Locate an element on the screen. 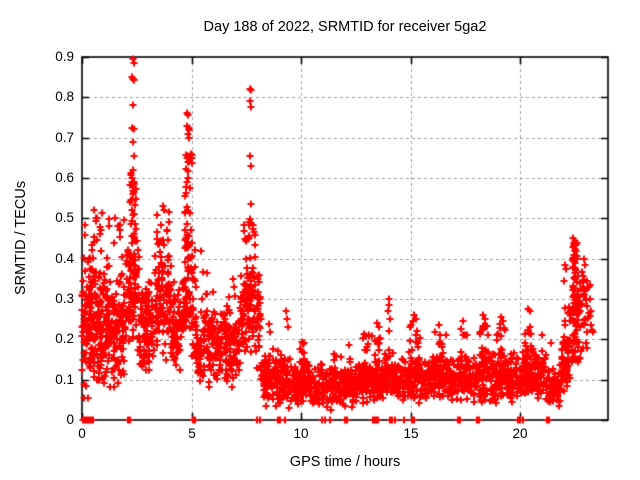  y-tick-label: 0.3 is located at coordinates (64, 298).